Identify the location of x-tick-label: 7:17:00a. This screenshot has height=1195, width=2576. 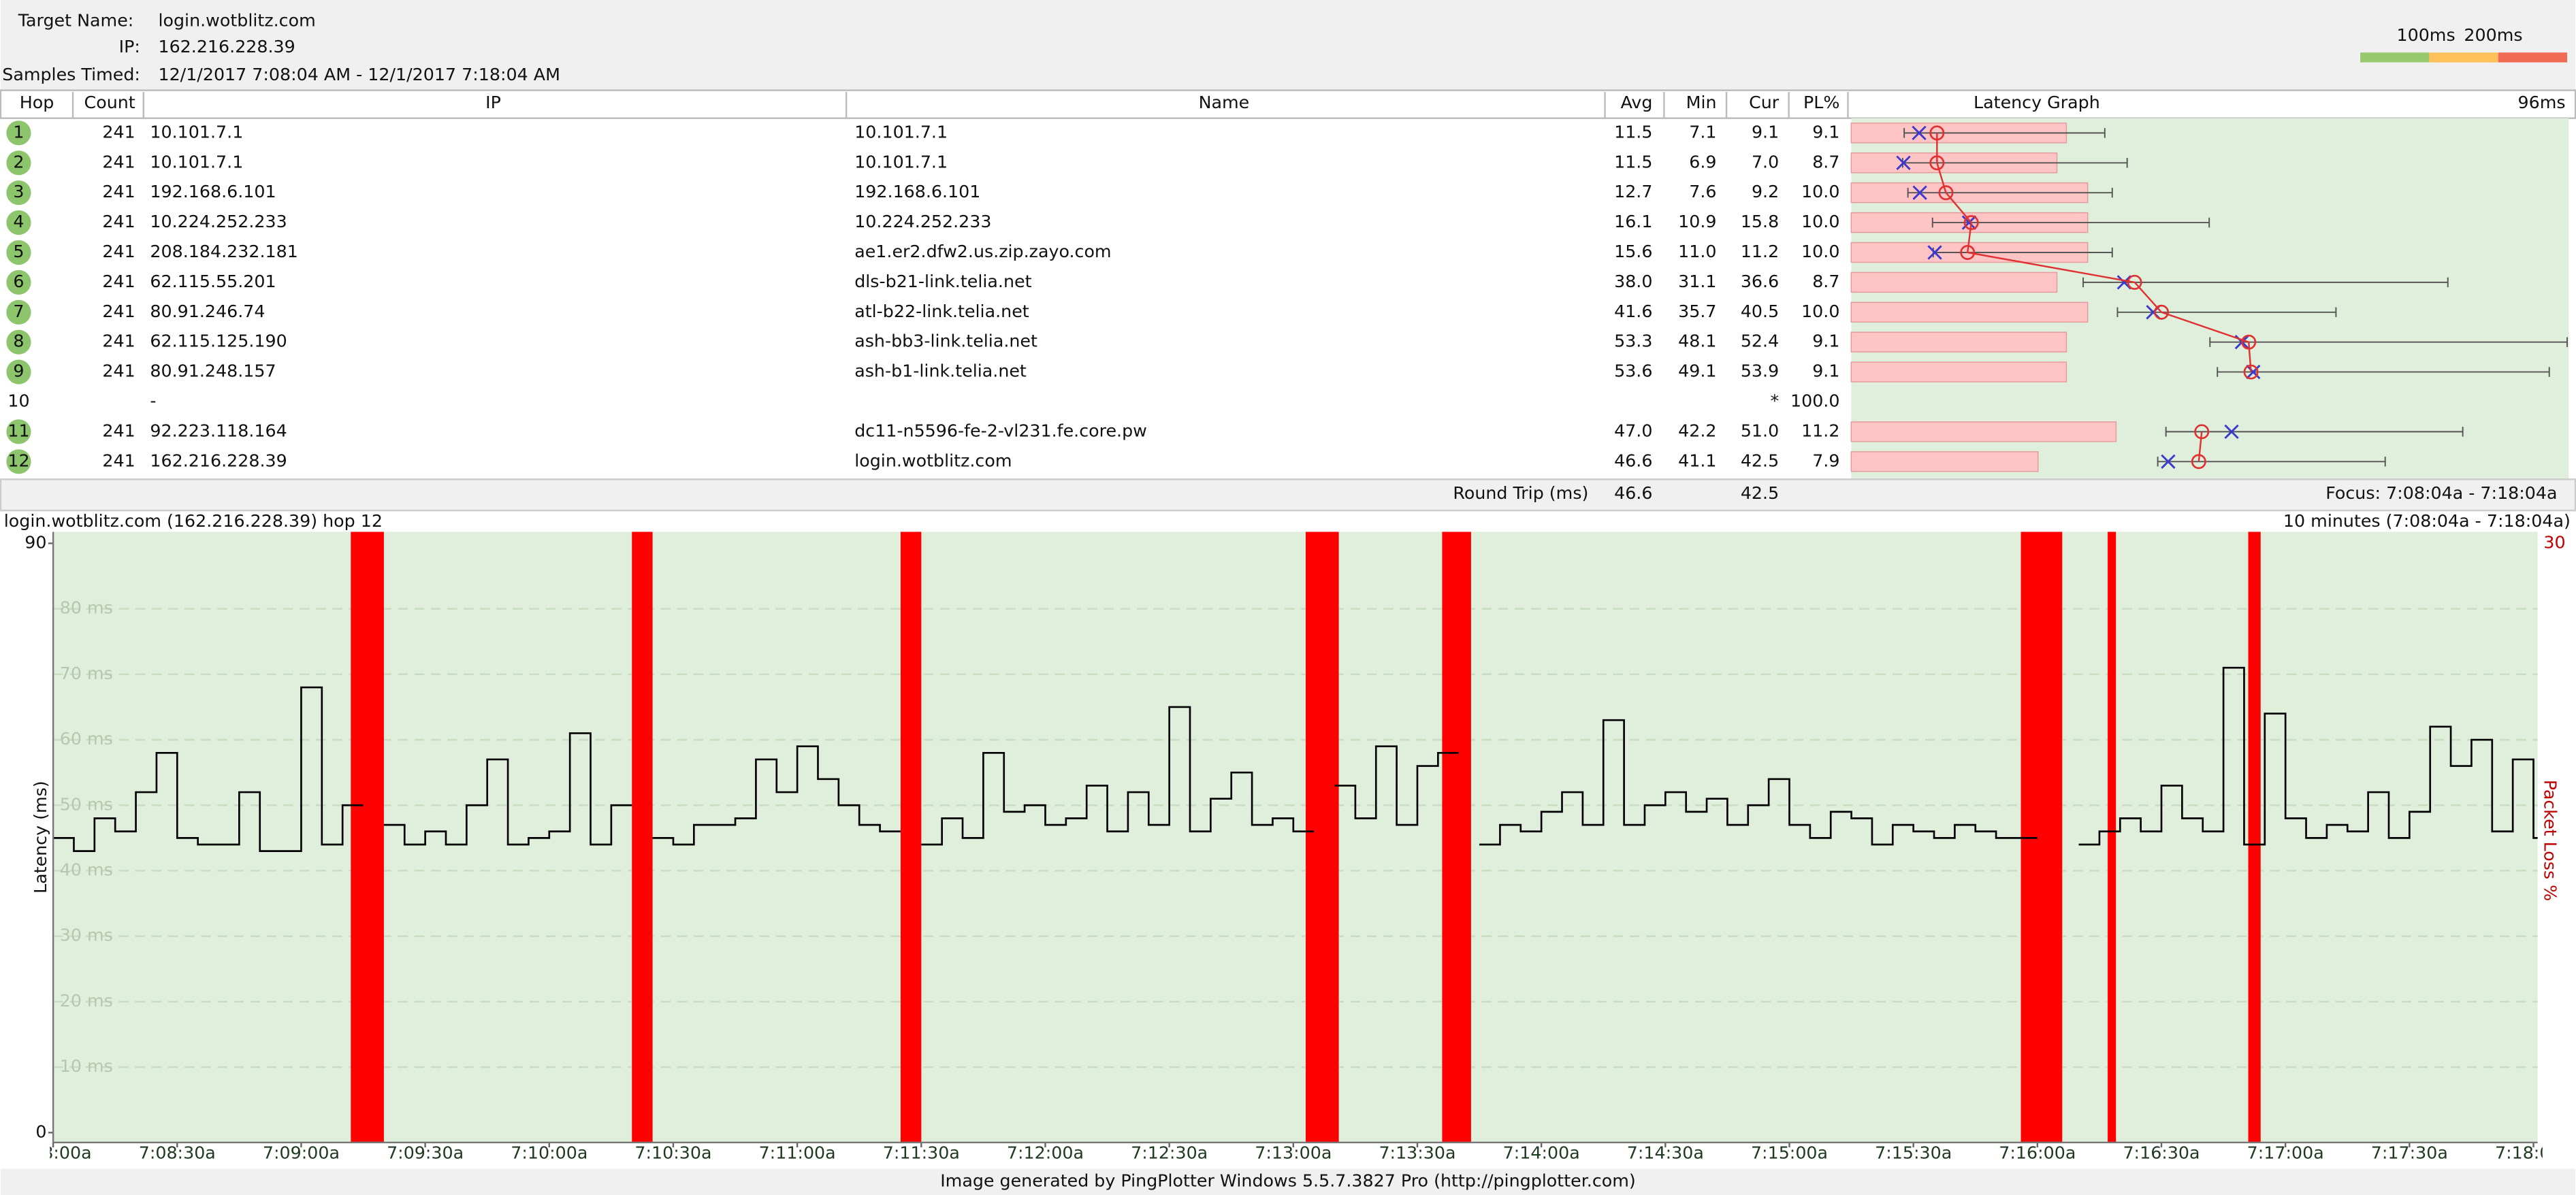
(2286, 1153).